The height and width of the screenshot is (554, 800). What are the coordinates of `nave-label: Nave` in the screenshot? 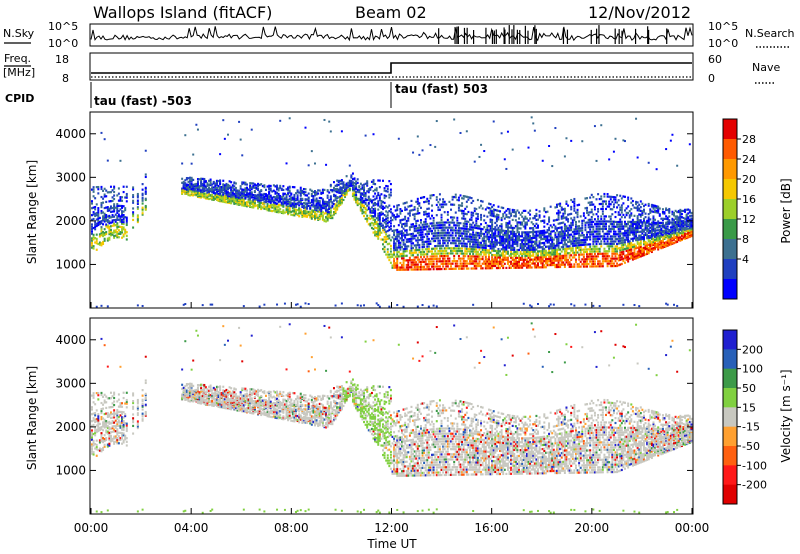 It's located at (766, 67).